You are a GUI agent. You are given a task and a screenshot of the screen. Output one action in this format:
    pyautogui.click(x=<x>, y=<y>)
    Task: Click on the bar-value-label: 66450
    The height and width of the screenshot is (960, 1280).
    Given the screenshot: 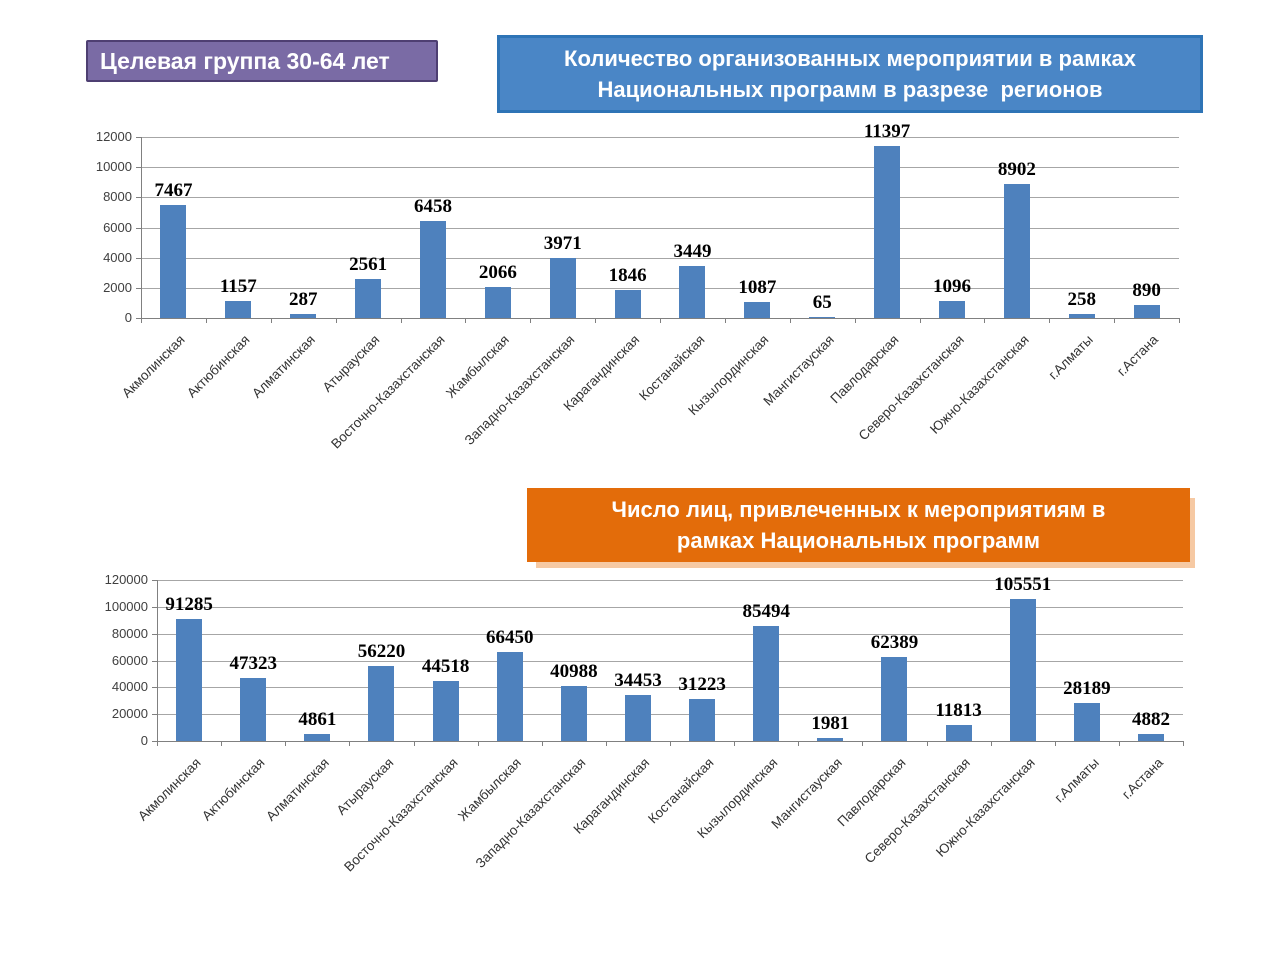 What is the action you would take?
    pyautogui.click(x=509, y=637)
    